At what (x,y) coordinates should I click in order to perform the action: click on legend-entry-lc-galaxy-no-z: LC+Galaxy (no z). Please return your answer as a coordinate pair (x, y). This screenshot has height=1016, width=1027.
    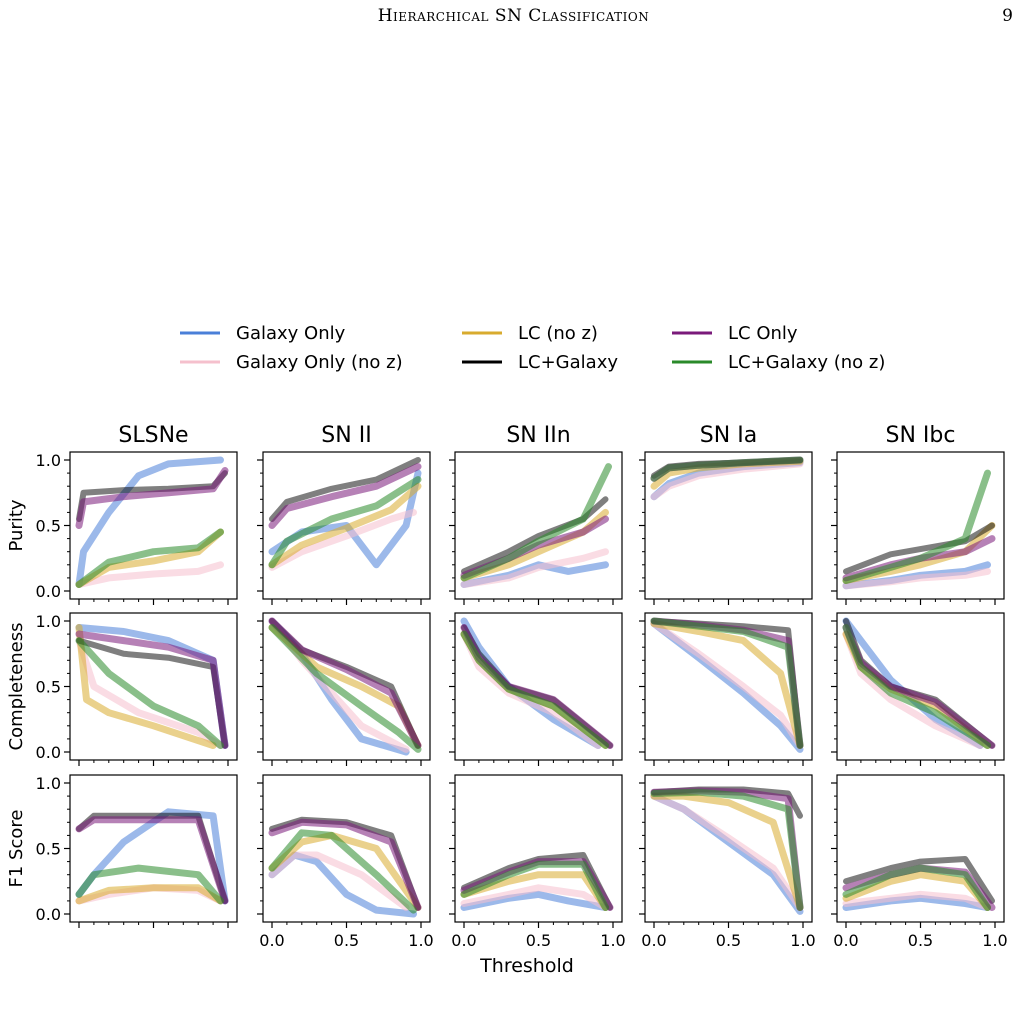
    Looking at the image, I should click on (778, 362).